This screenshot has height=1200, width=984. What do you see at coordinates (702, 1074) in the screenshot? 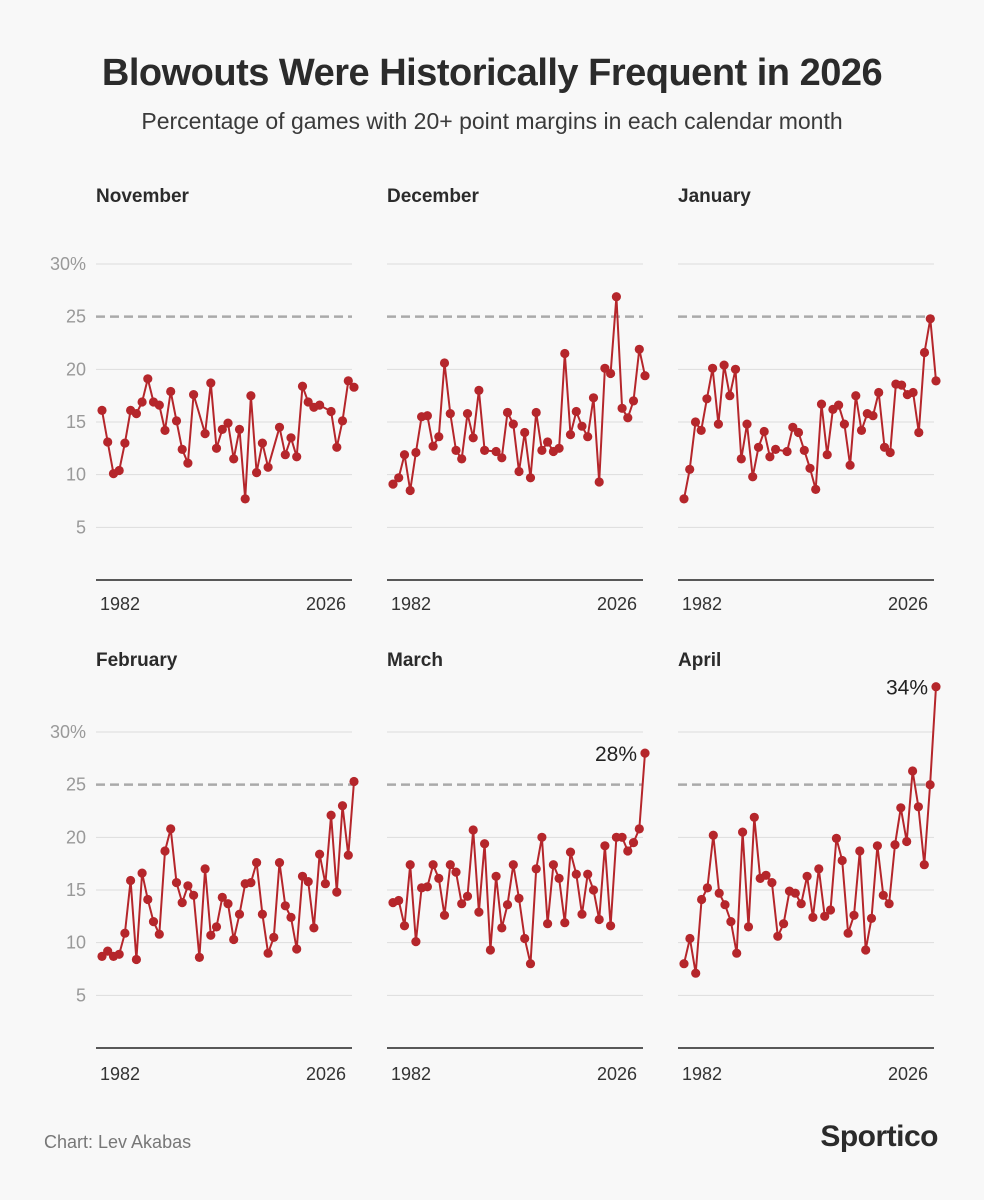
I see `april-x-tick-label: 1982` at bounding box center [702, 1074].